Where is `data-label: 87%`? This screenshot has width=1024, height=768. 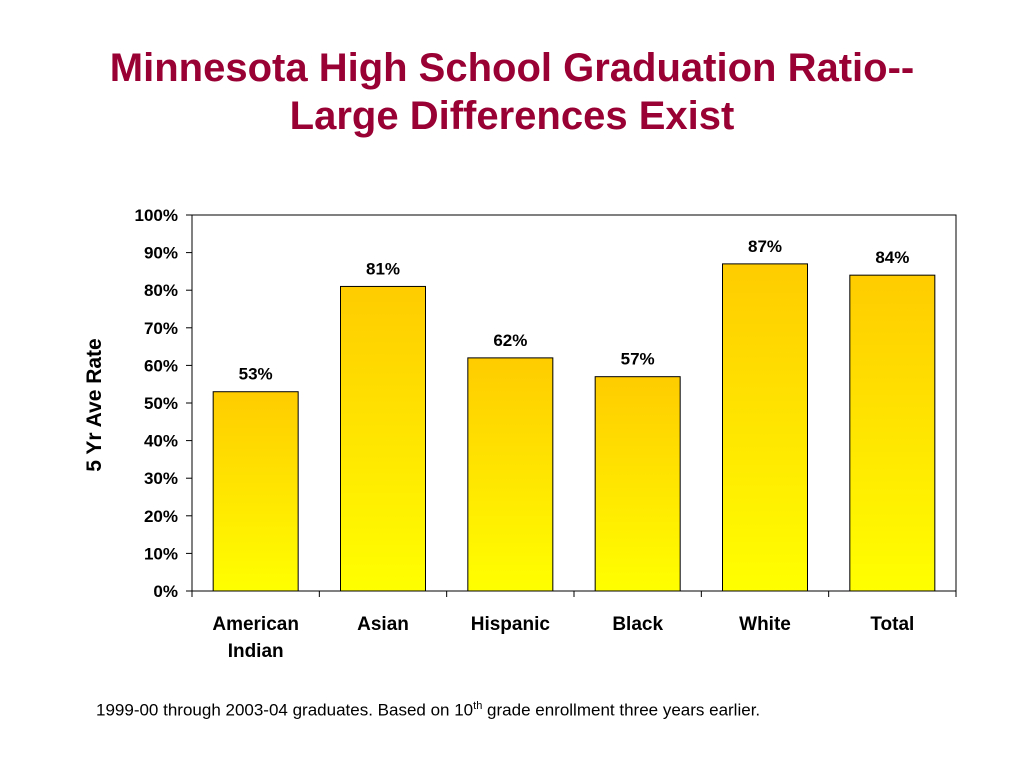
data-label: 87% is located at coordinates (765, 246).